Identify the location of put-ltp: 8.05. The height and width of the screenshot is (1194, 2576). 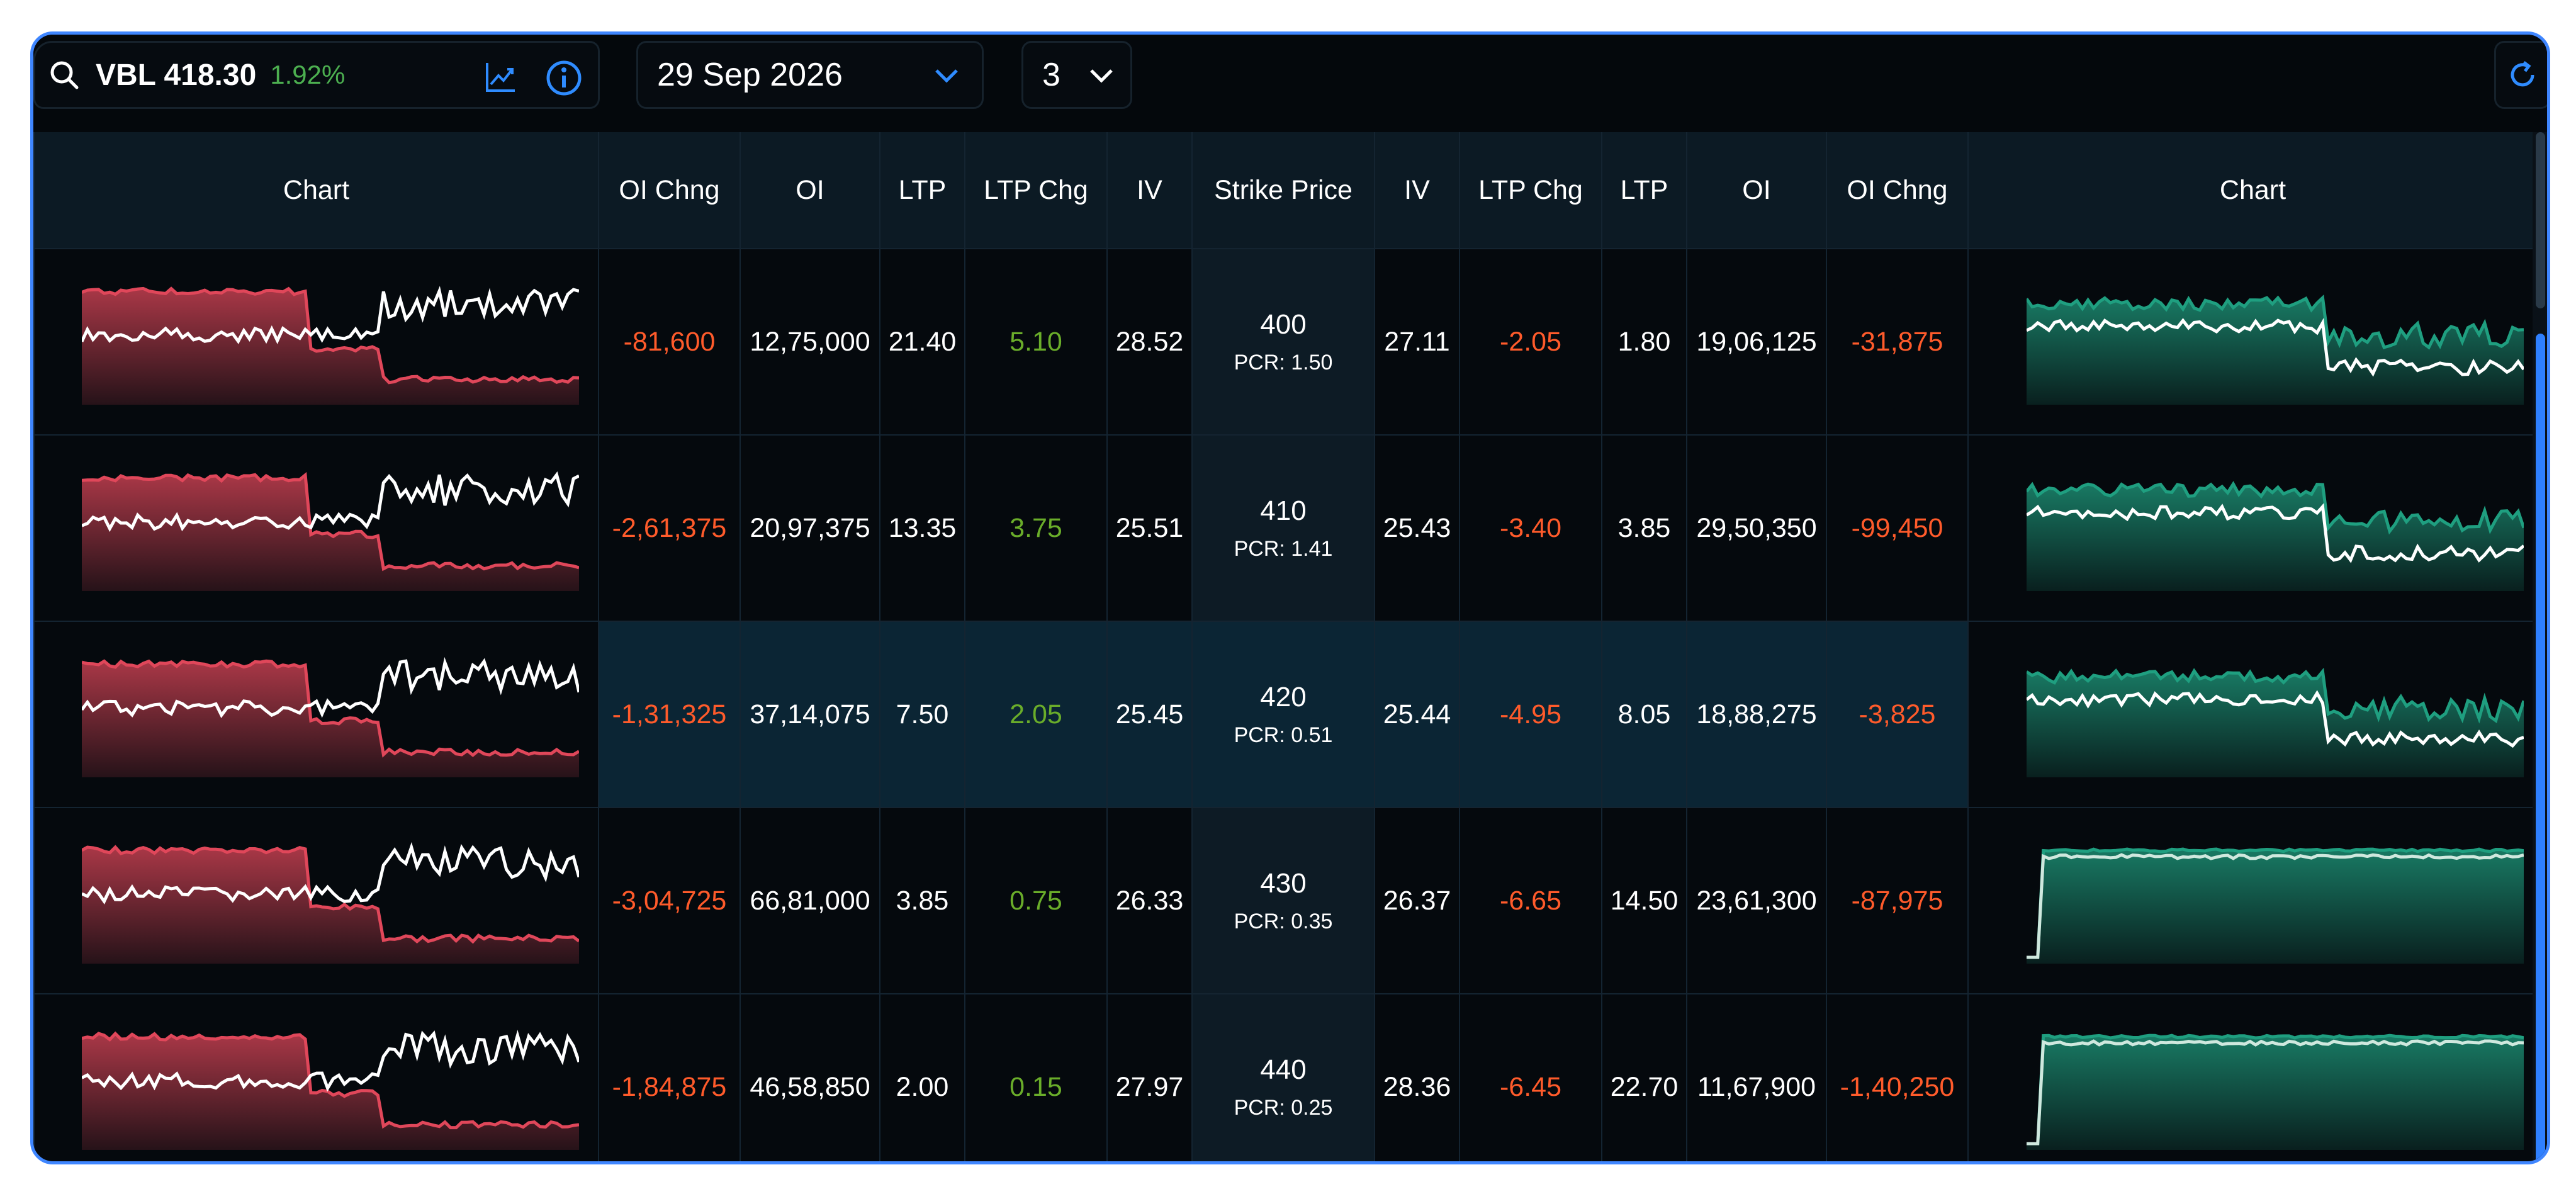
(1644, 714).